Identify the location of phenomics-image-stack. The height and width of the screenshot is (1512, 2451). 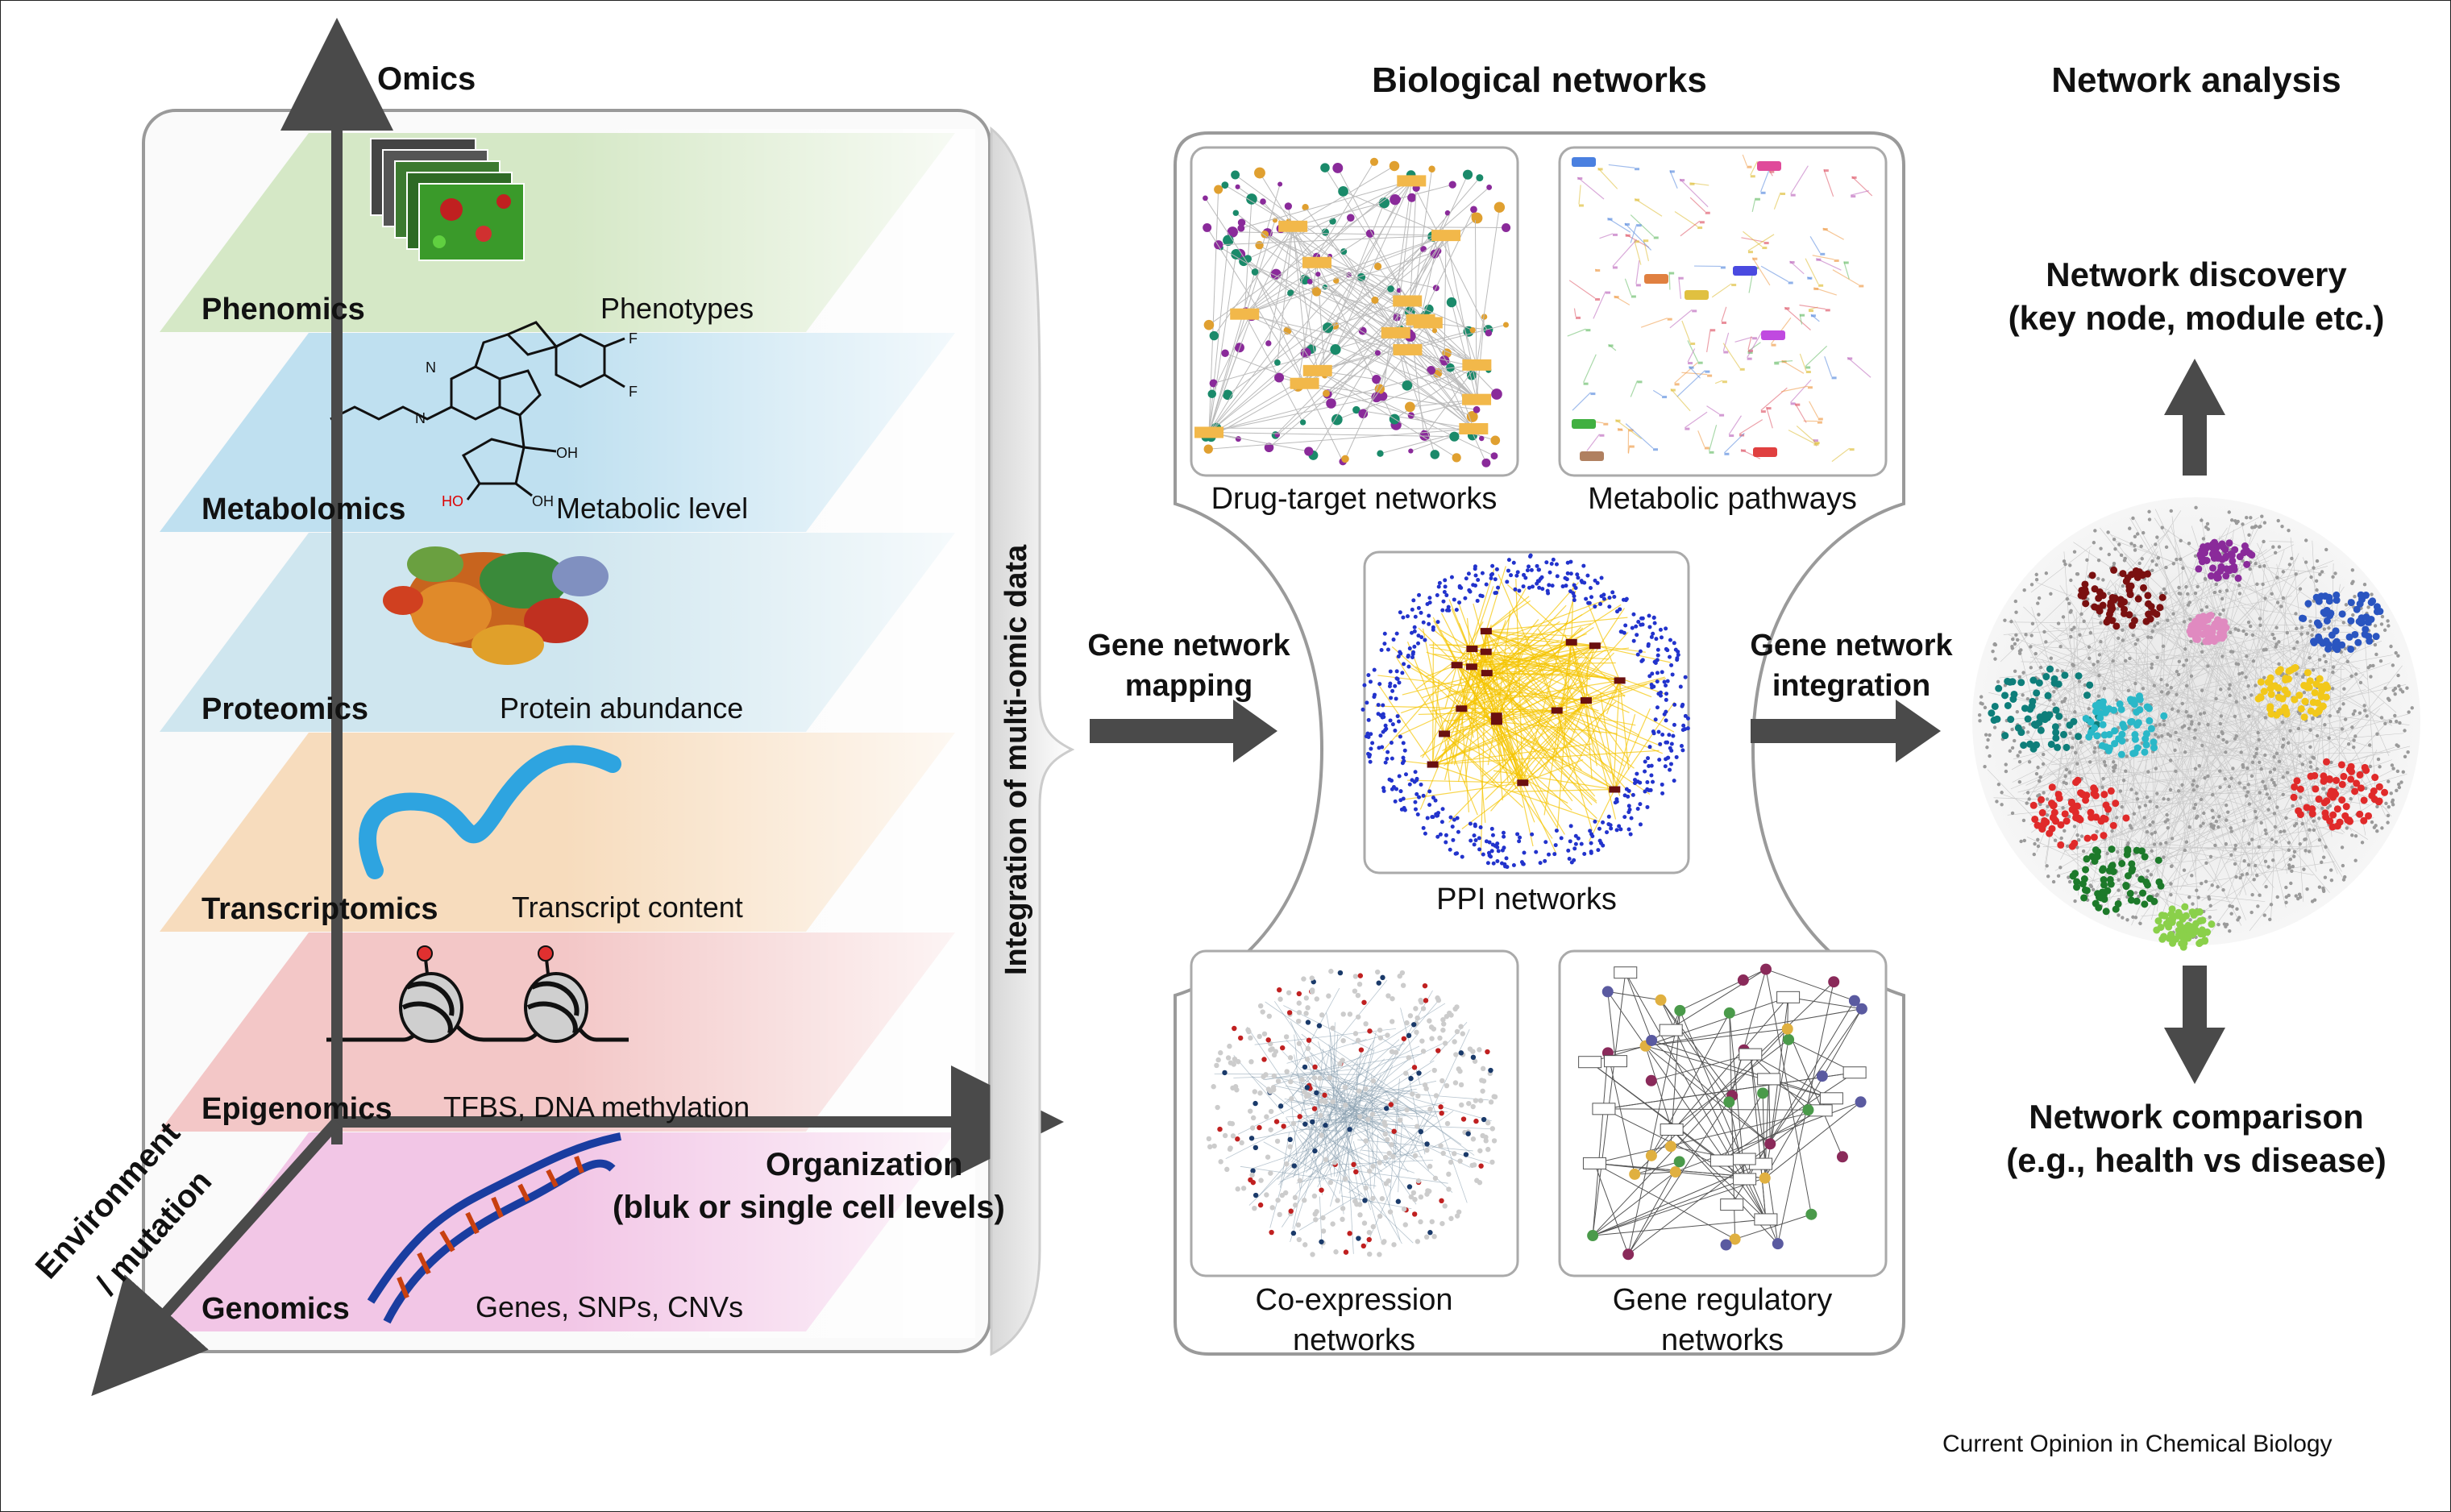
(448, 199).